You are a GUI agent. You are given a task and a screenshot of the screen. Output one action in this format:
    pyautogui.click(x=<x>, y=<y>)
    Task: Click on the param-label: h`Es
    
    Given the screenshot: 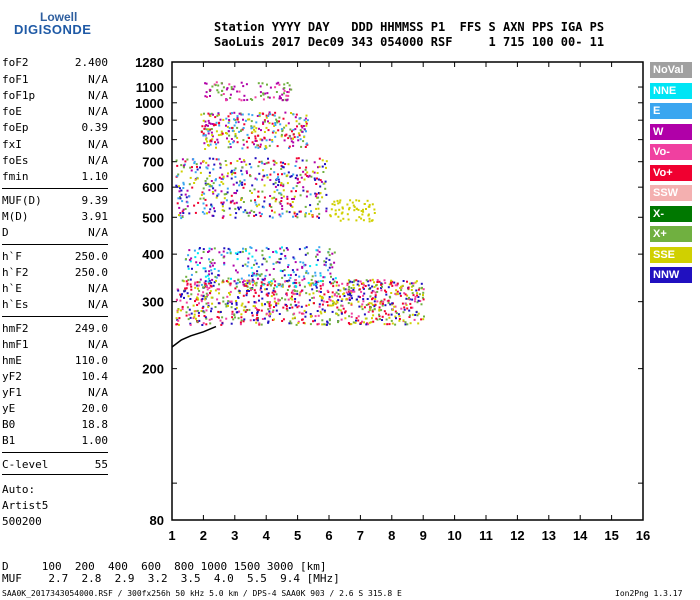 What is the action you would take?
    pyautogui.click(x=15, y=304)
    